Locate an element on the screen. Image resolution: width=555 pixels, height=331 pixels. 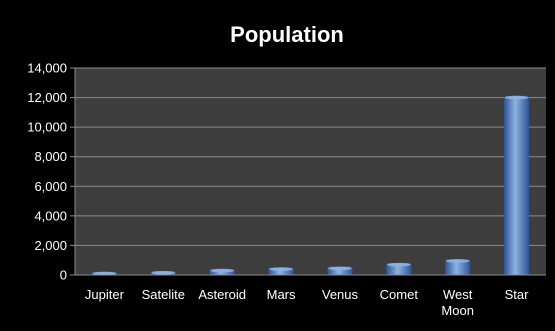
y-tick-label: 12,000 is located at coordinates (47, 97).